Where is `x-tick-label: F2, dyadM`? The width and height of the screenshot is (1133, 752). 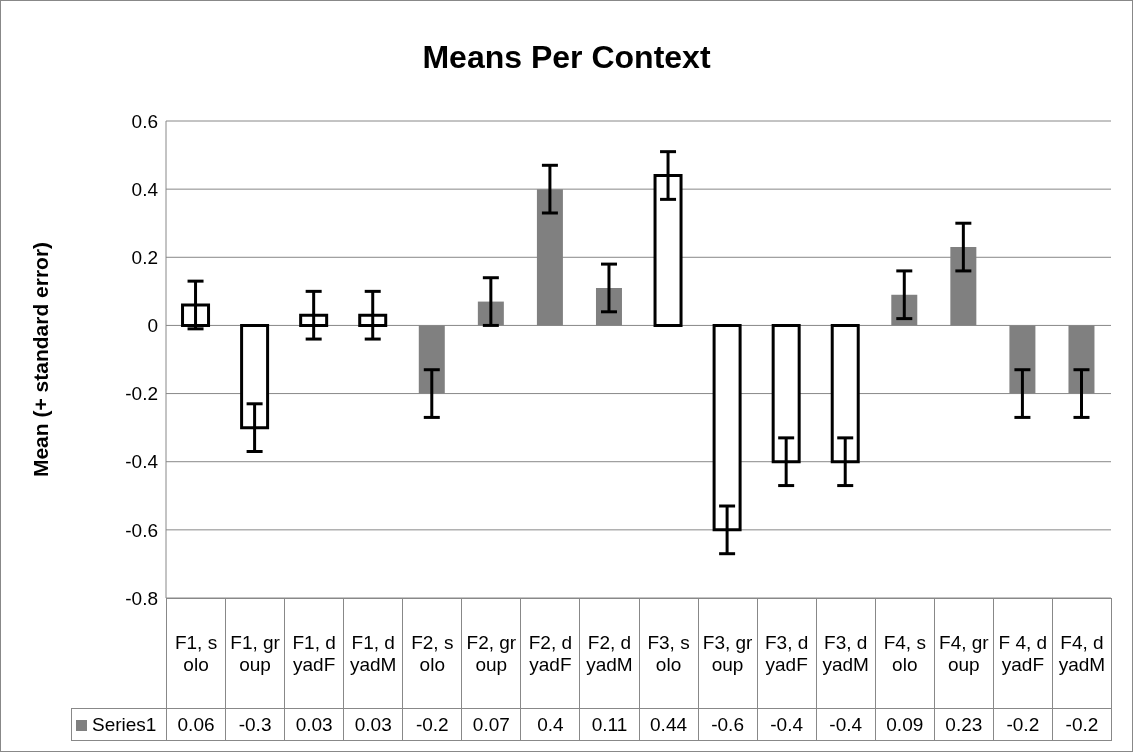 x-tick-label: F2, dyadM is located at coordinates (609, 653).